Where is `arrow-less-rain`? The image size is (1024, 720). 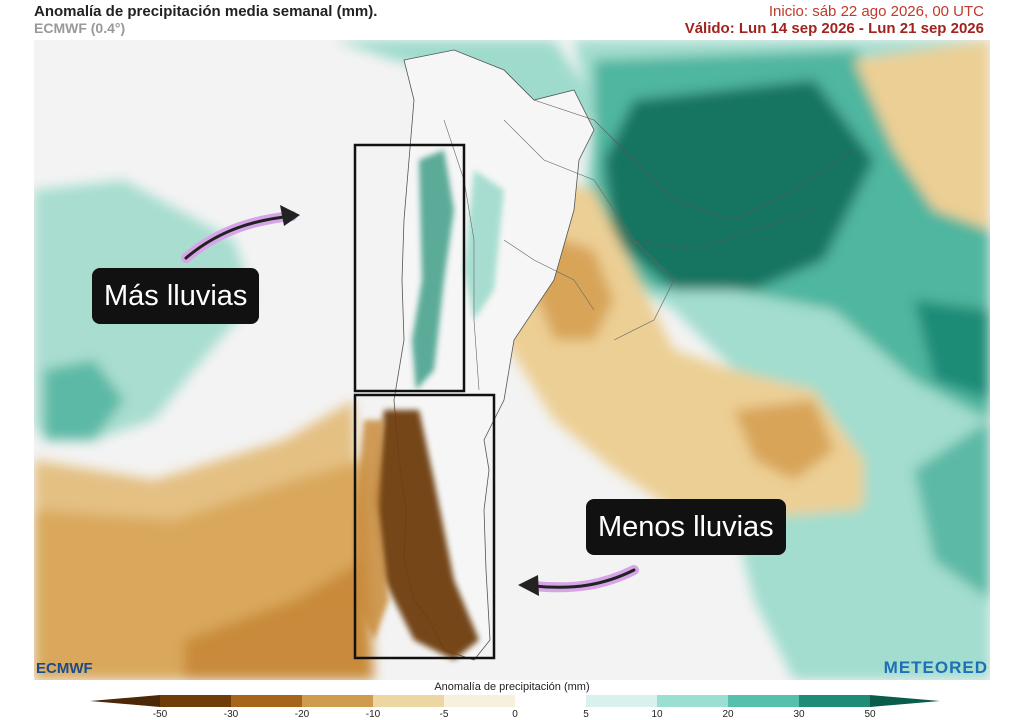 arrow-less-rain is located at coordinates (578, 580).